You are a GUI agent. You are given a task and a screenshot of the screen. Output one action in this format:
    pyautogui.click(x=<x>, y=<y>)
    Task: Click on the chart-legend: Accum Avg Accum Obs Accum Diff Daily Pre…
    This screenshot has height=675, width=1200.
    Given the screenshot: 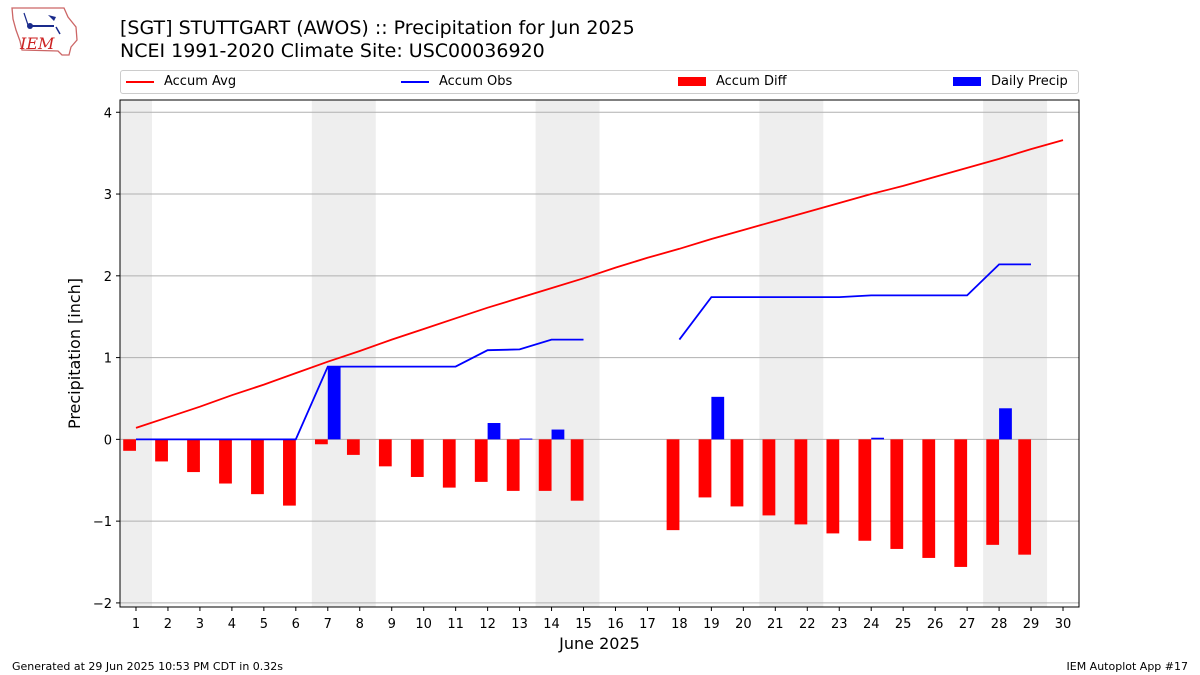 What is the action you would take?
    pyautogui.click(x=599, y=82)
    